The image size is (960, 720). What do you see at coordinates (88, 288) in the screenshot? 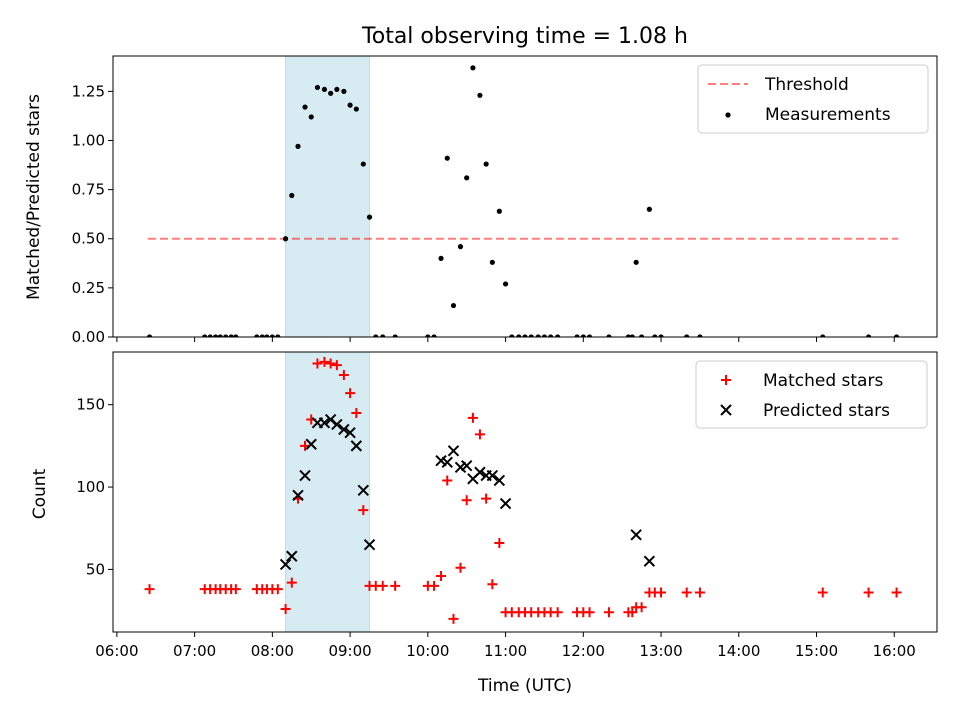
I see `y-tick-label: 0.25` at bounding box center [88, 288].